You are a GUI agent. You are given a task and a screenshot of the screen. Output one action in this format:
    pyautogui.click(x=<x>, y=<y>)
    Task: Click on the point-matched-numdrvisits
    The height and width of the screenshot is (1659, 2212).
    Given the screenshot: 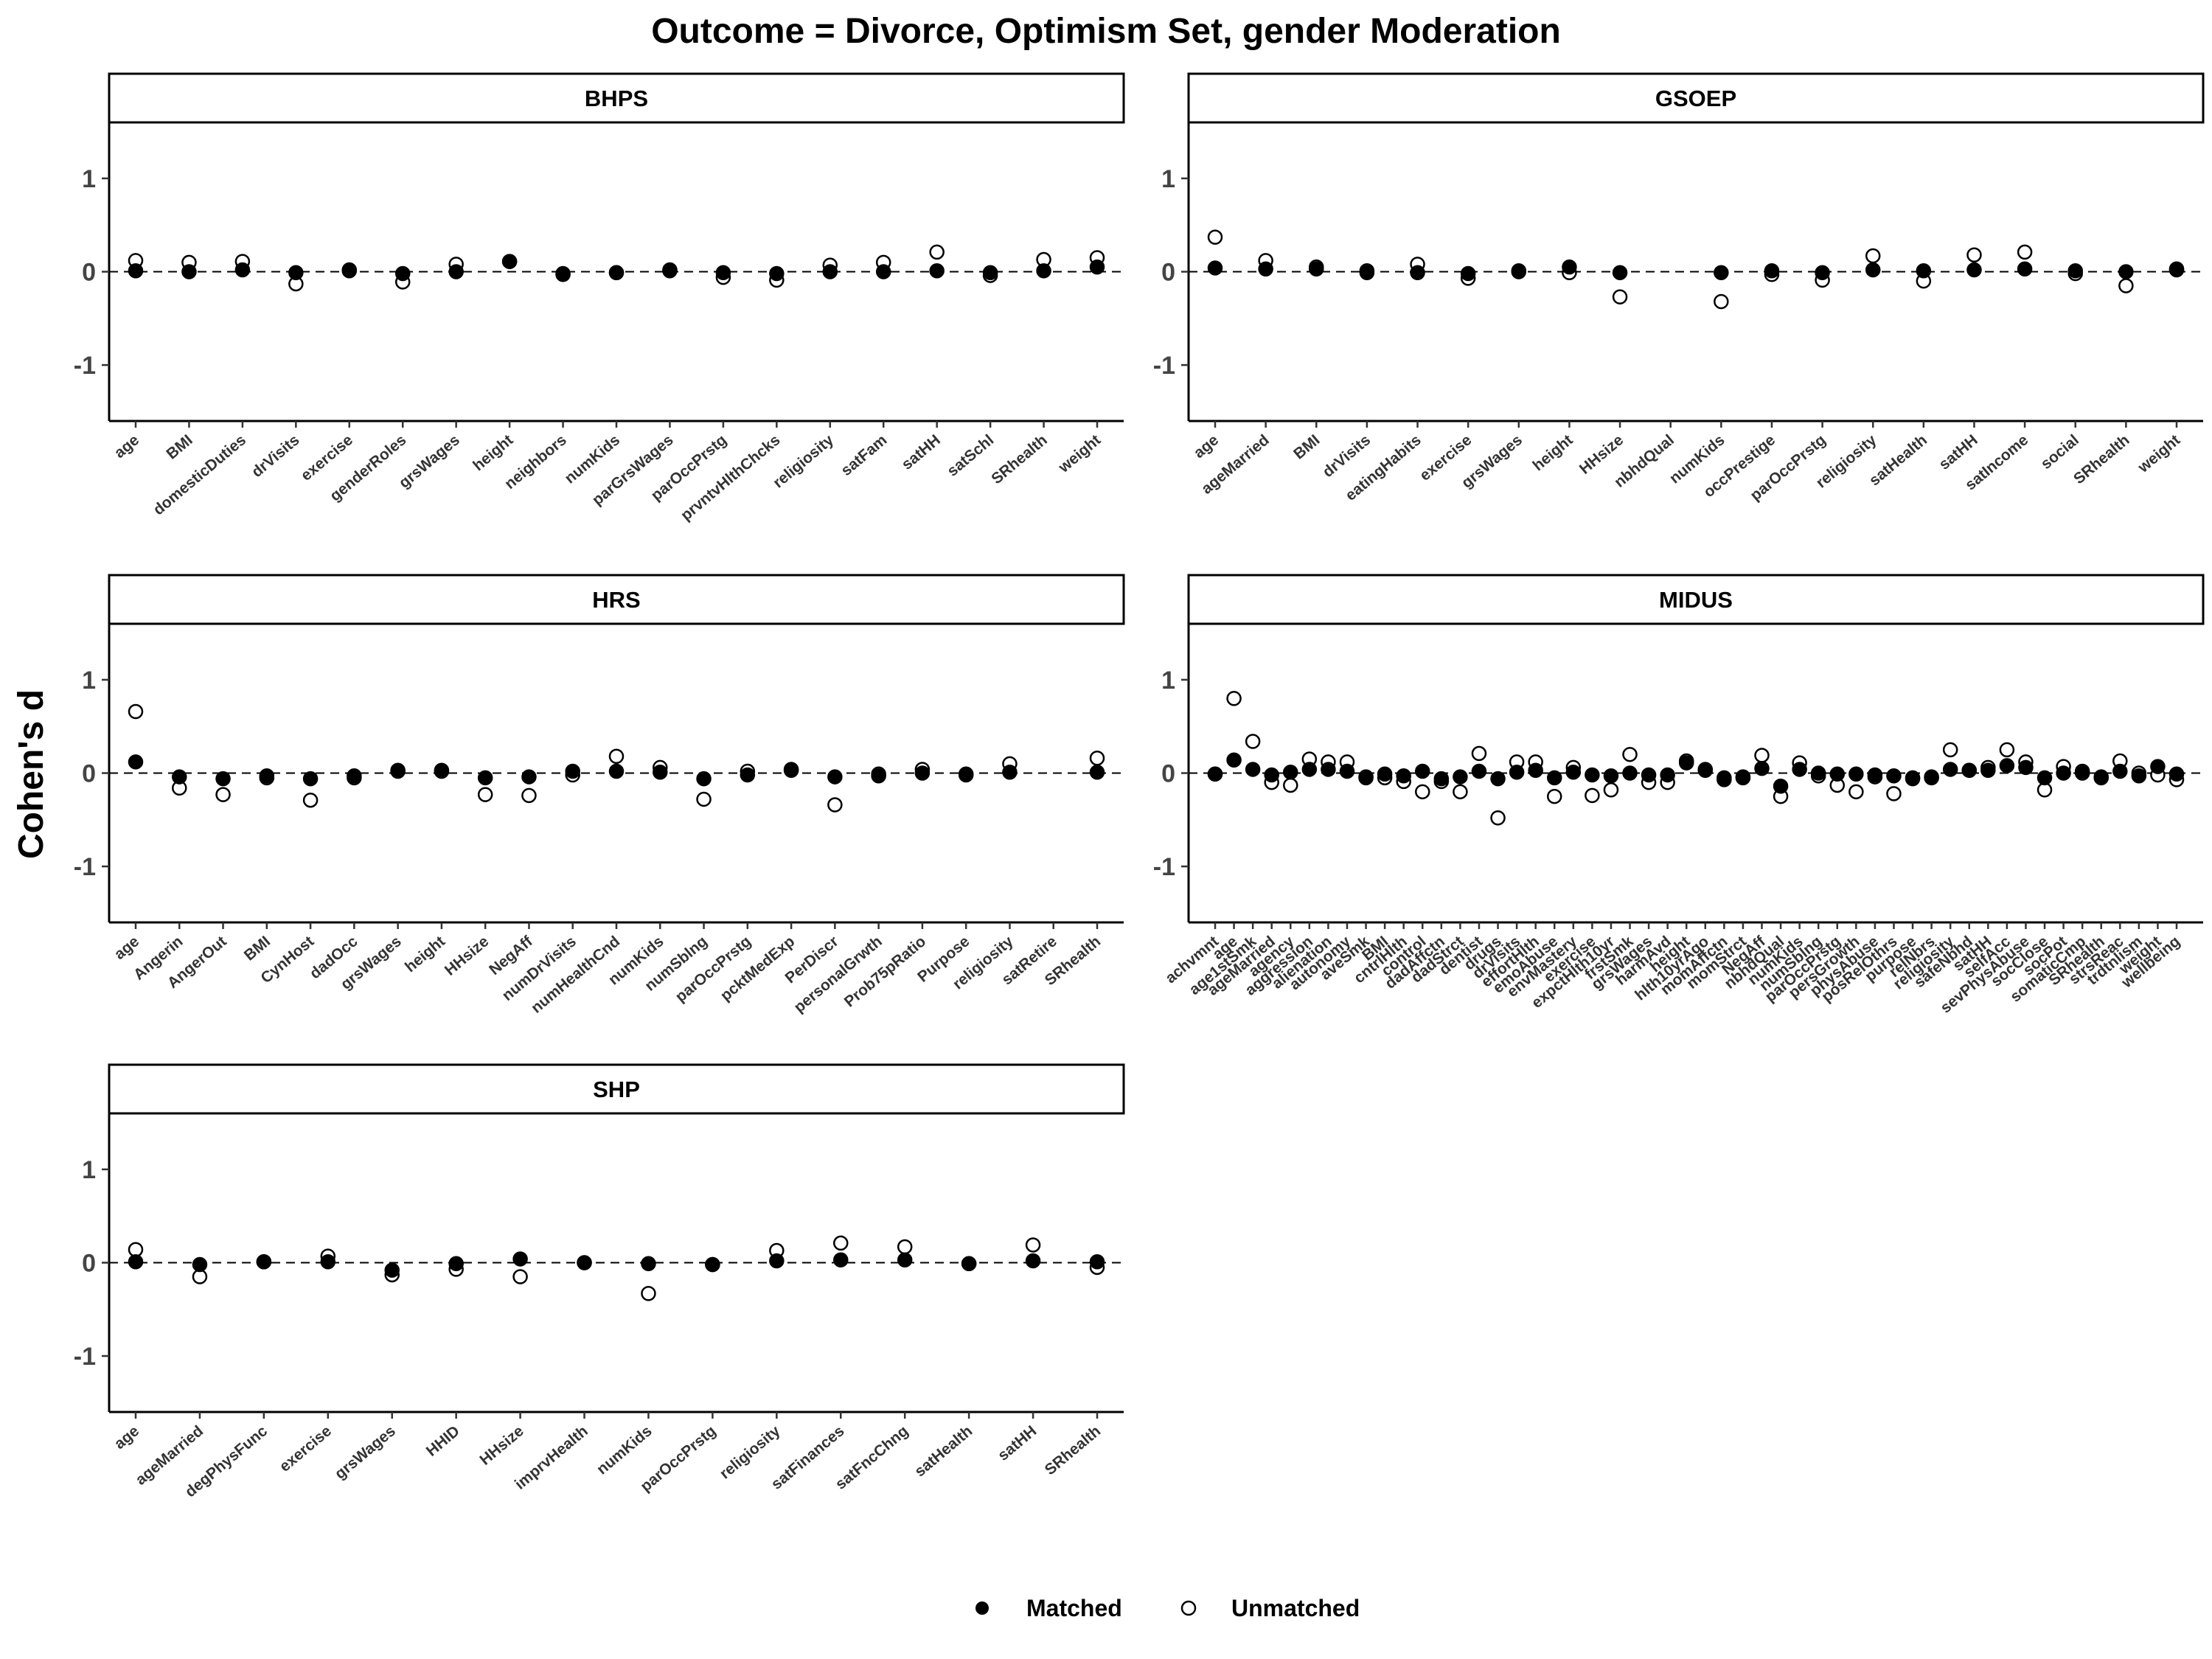 What is the action you would take?
    pyautogui.click(x=572, y=771)
    